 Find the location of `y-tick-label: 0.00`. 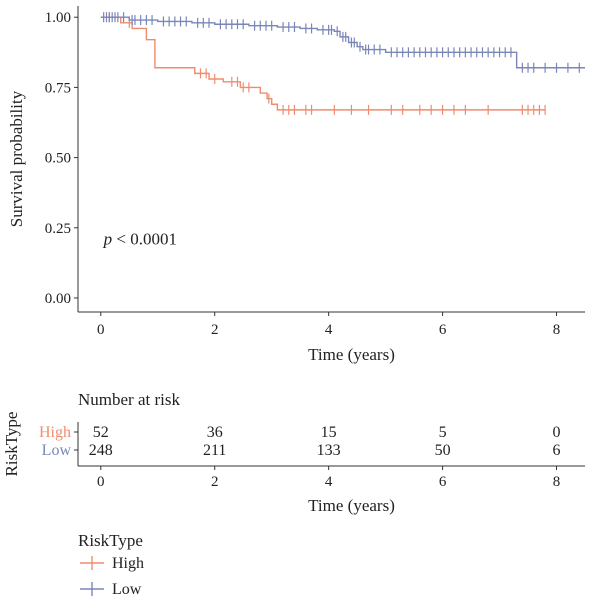

y-tick-label: 0.00 is located at coordinates (58, 299).